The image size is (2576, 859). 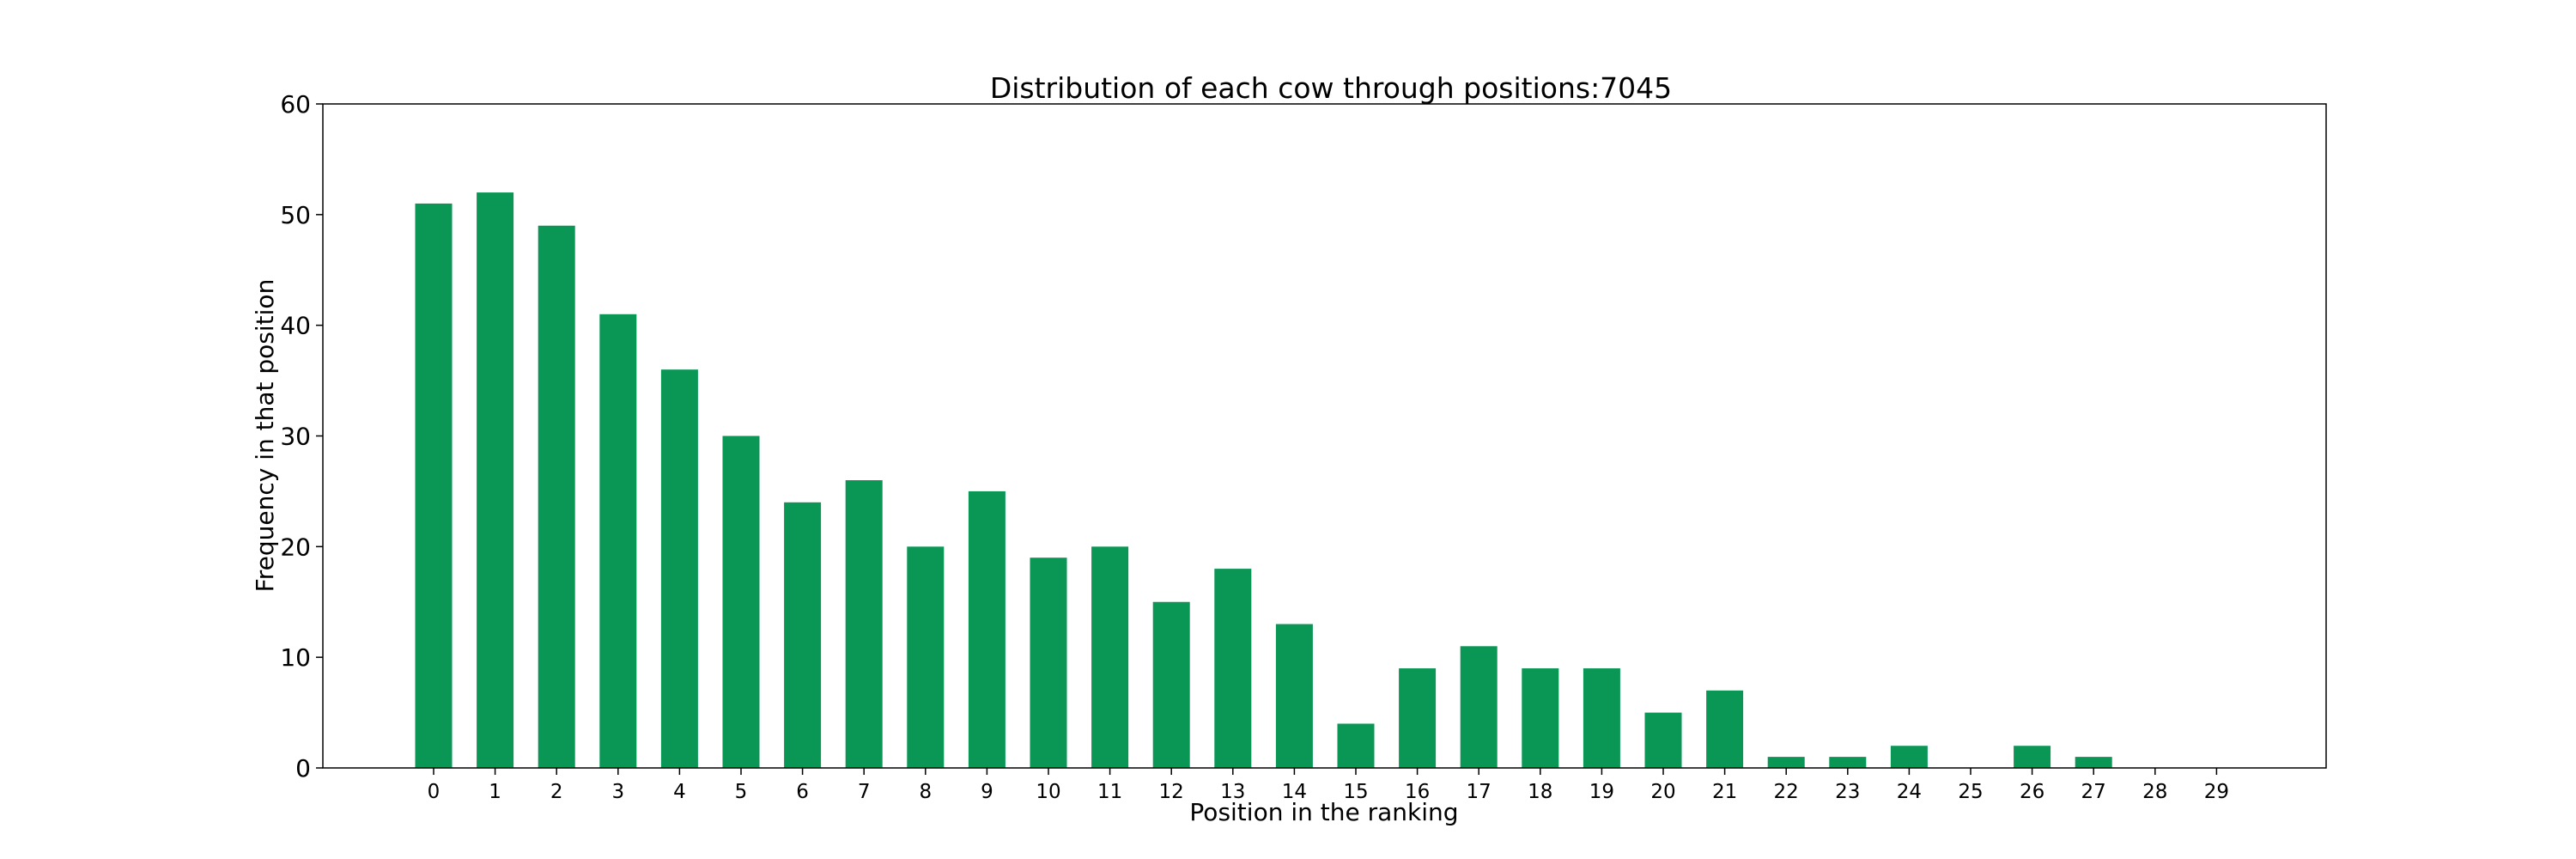 What do you see at coordinates (1480, 792) in the screenshot?
I see `x-tick-label-17: 17` at bounding box center [1480, 792].